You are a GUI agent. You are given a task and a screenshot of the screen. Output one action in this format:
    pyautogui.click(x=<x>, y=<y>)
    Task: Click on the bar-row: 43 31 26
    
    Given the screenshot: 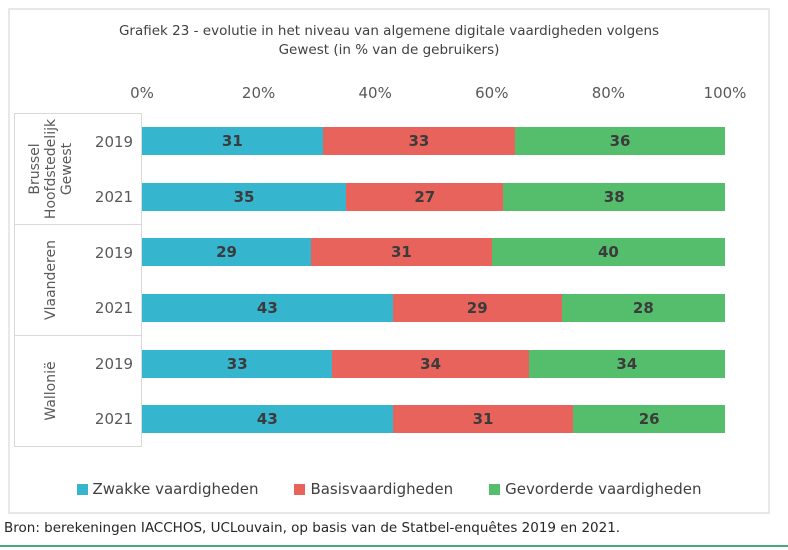 What is the action you would take?
    pyautogui.click(x=433, y=419)
    